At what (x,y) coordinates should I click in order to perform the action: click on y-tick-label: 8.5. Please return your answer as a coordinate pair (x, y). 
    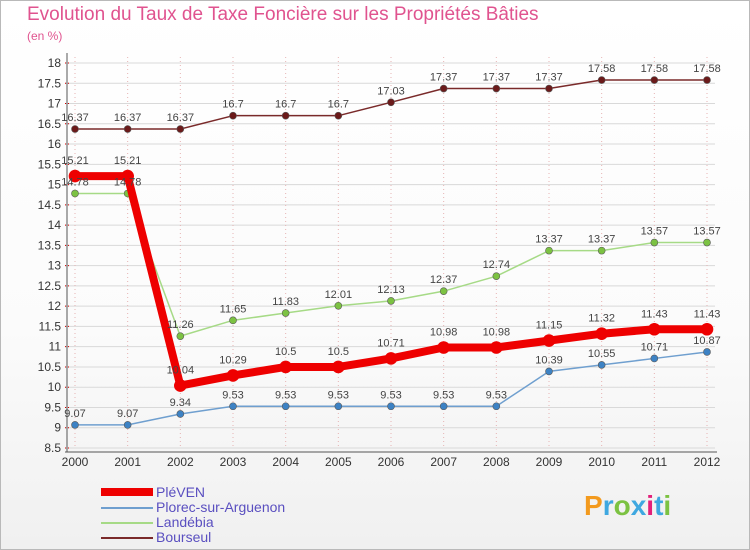
    Looking at the image, I should click on (52, 448).